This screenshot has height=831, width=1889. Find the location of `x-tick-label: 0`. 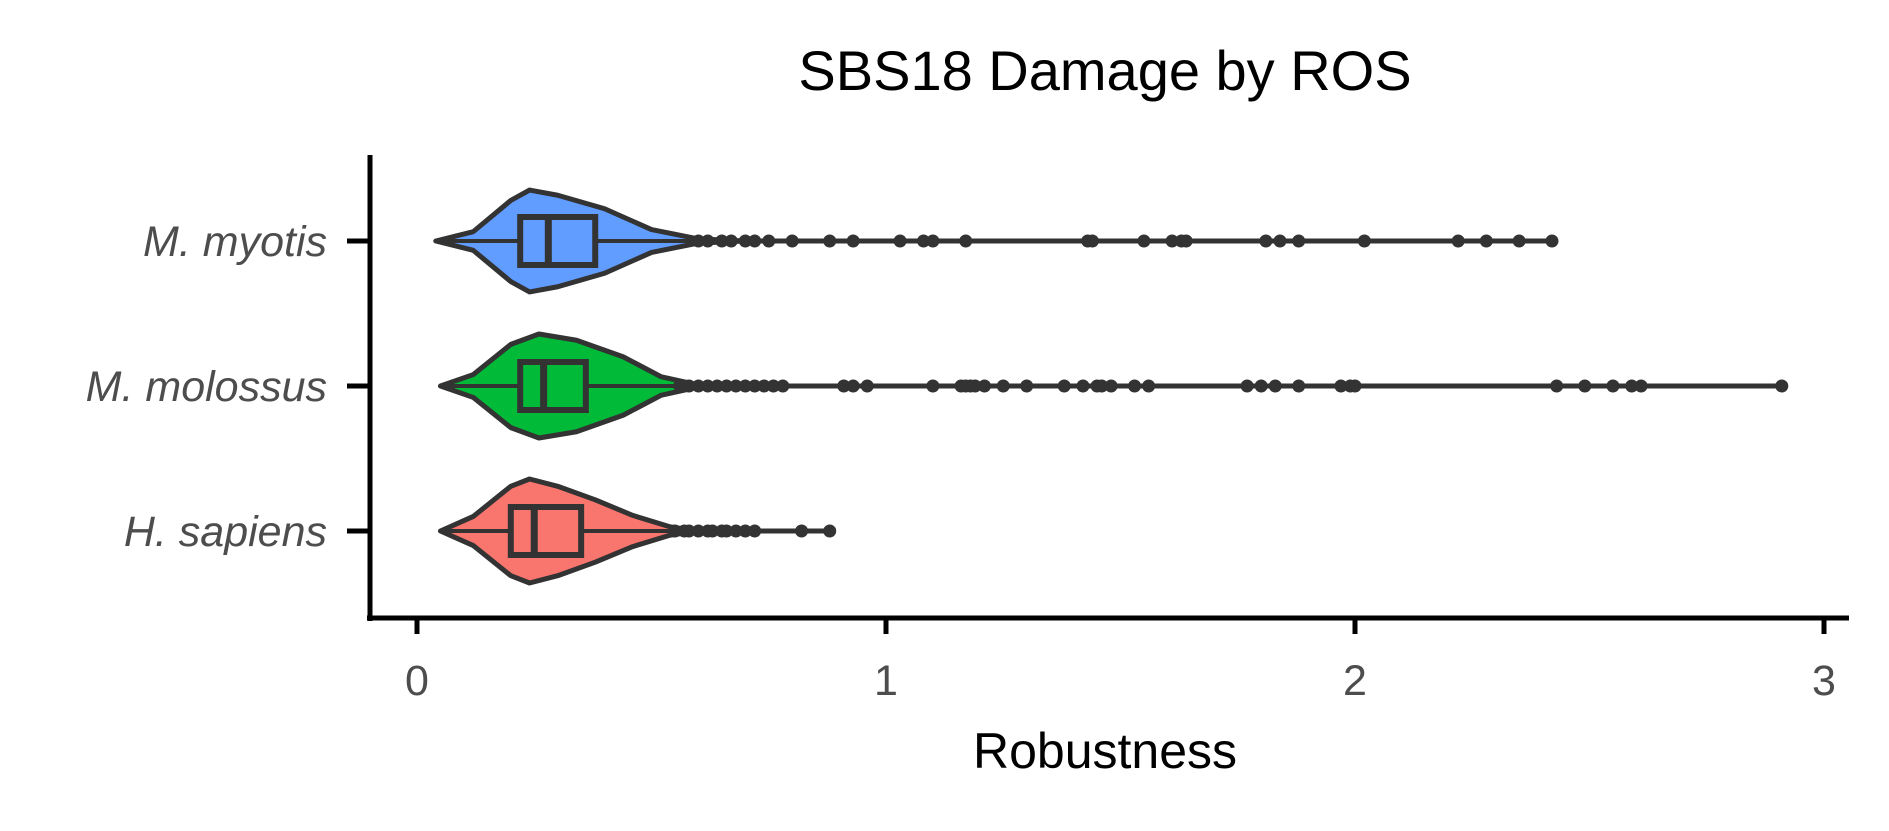

x-tick-label: 0 is located at coordinates (417, 681).